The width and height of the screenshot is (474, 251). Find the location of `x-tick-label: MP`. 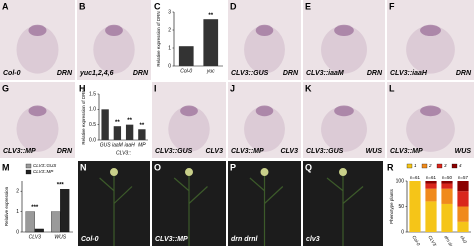

x-tick-label: MP is located at coordinates (142, 145).